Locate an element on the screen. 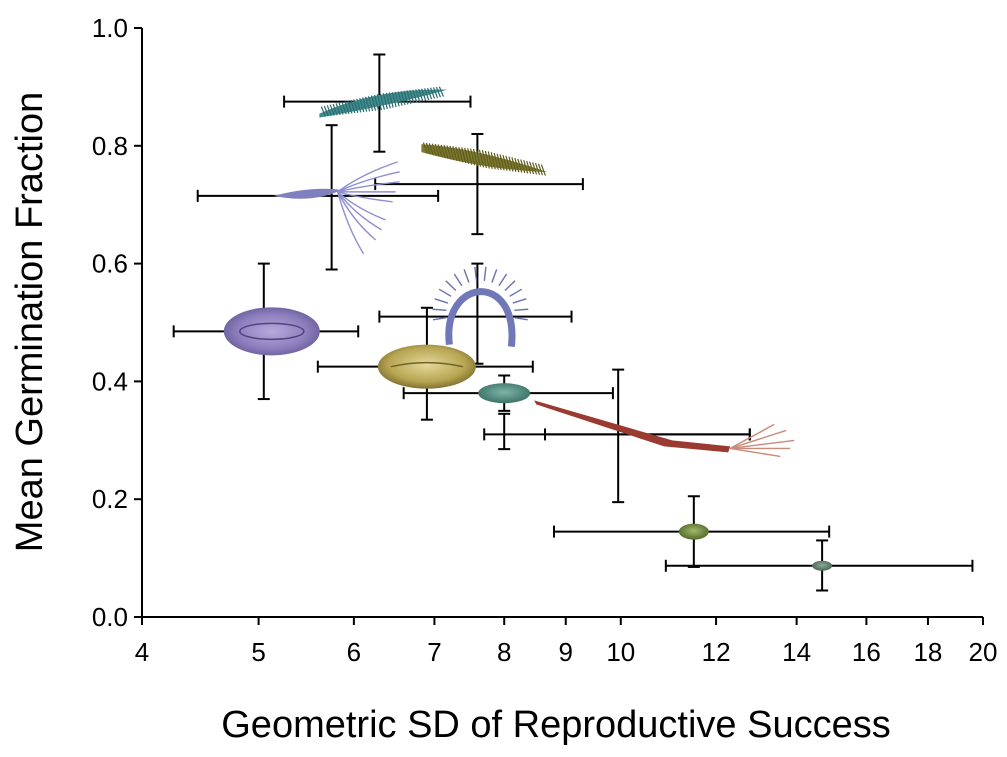 This screenshot has height=757, width=1007. green-small-seed-marker is located at coordinates (693, 531).